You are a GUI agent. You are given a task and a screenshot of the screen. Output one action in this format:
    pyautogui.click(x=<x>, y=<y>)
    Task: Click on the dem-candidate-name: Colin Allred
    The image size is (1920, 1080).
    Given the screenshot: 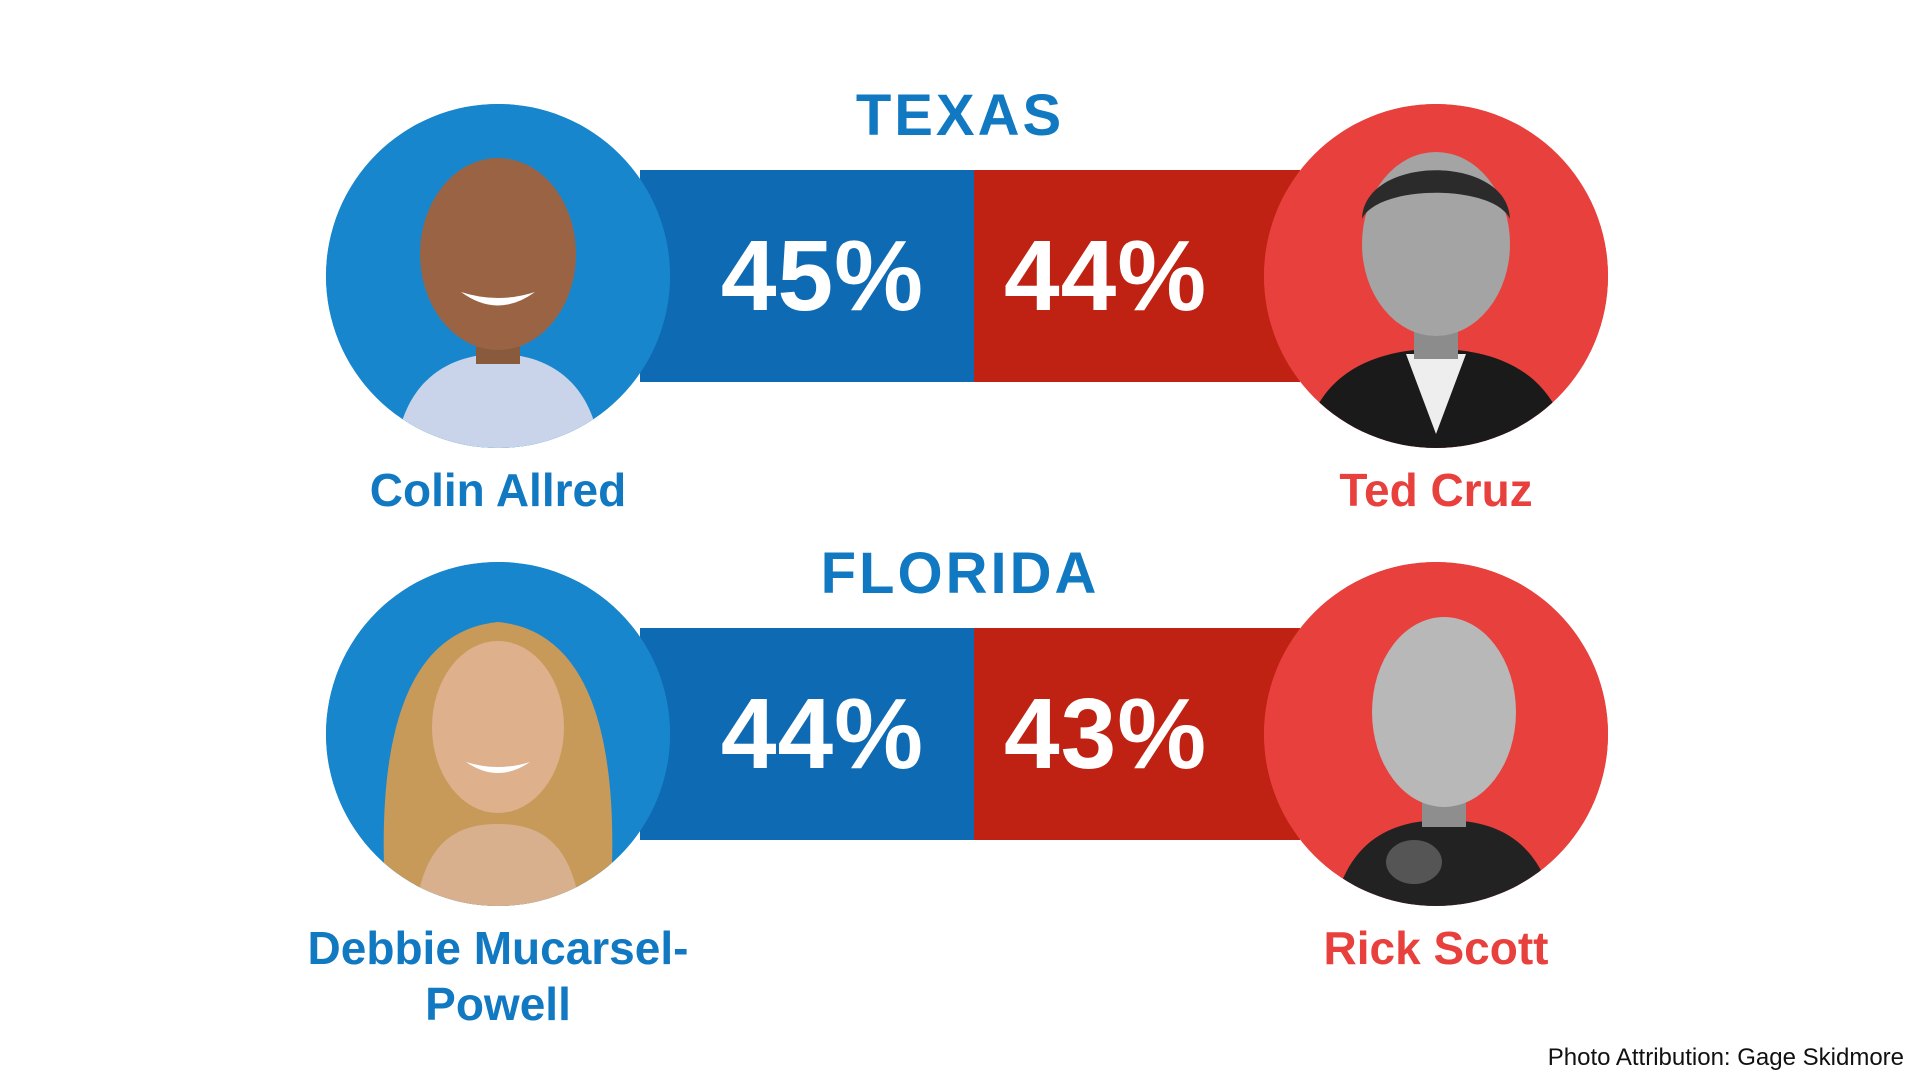 What is the action you would take?
    pyautogui.click(x=498, y=490)
    